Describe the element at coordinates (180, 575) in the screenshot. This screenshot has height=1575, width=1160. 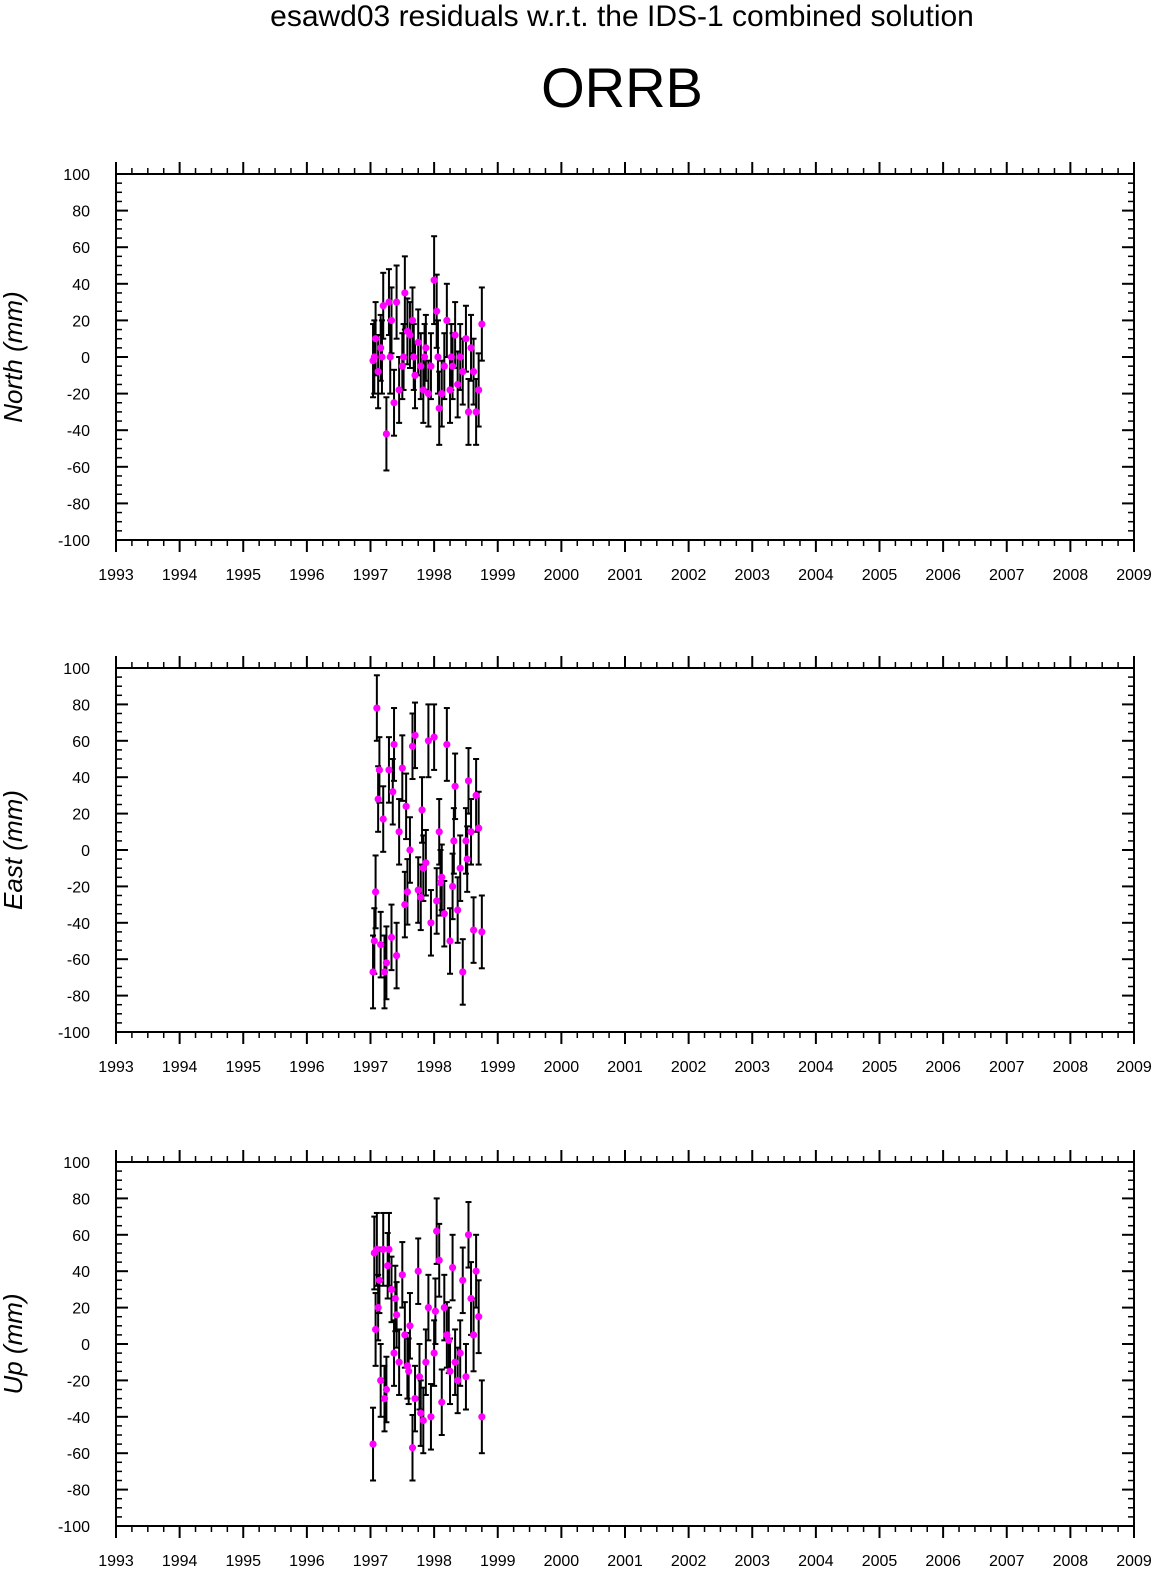
I see `x-tick-label: 1994` at that location.